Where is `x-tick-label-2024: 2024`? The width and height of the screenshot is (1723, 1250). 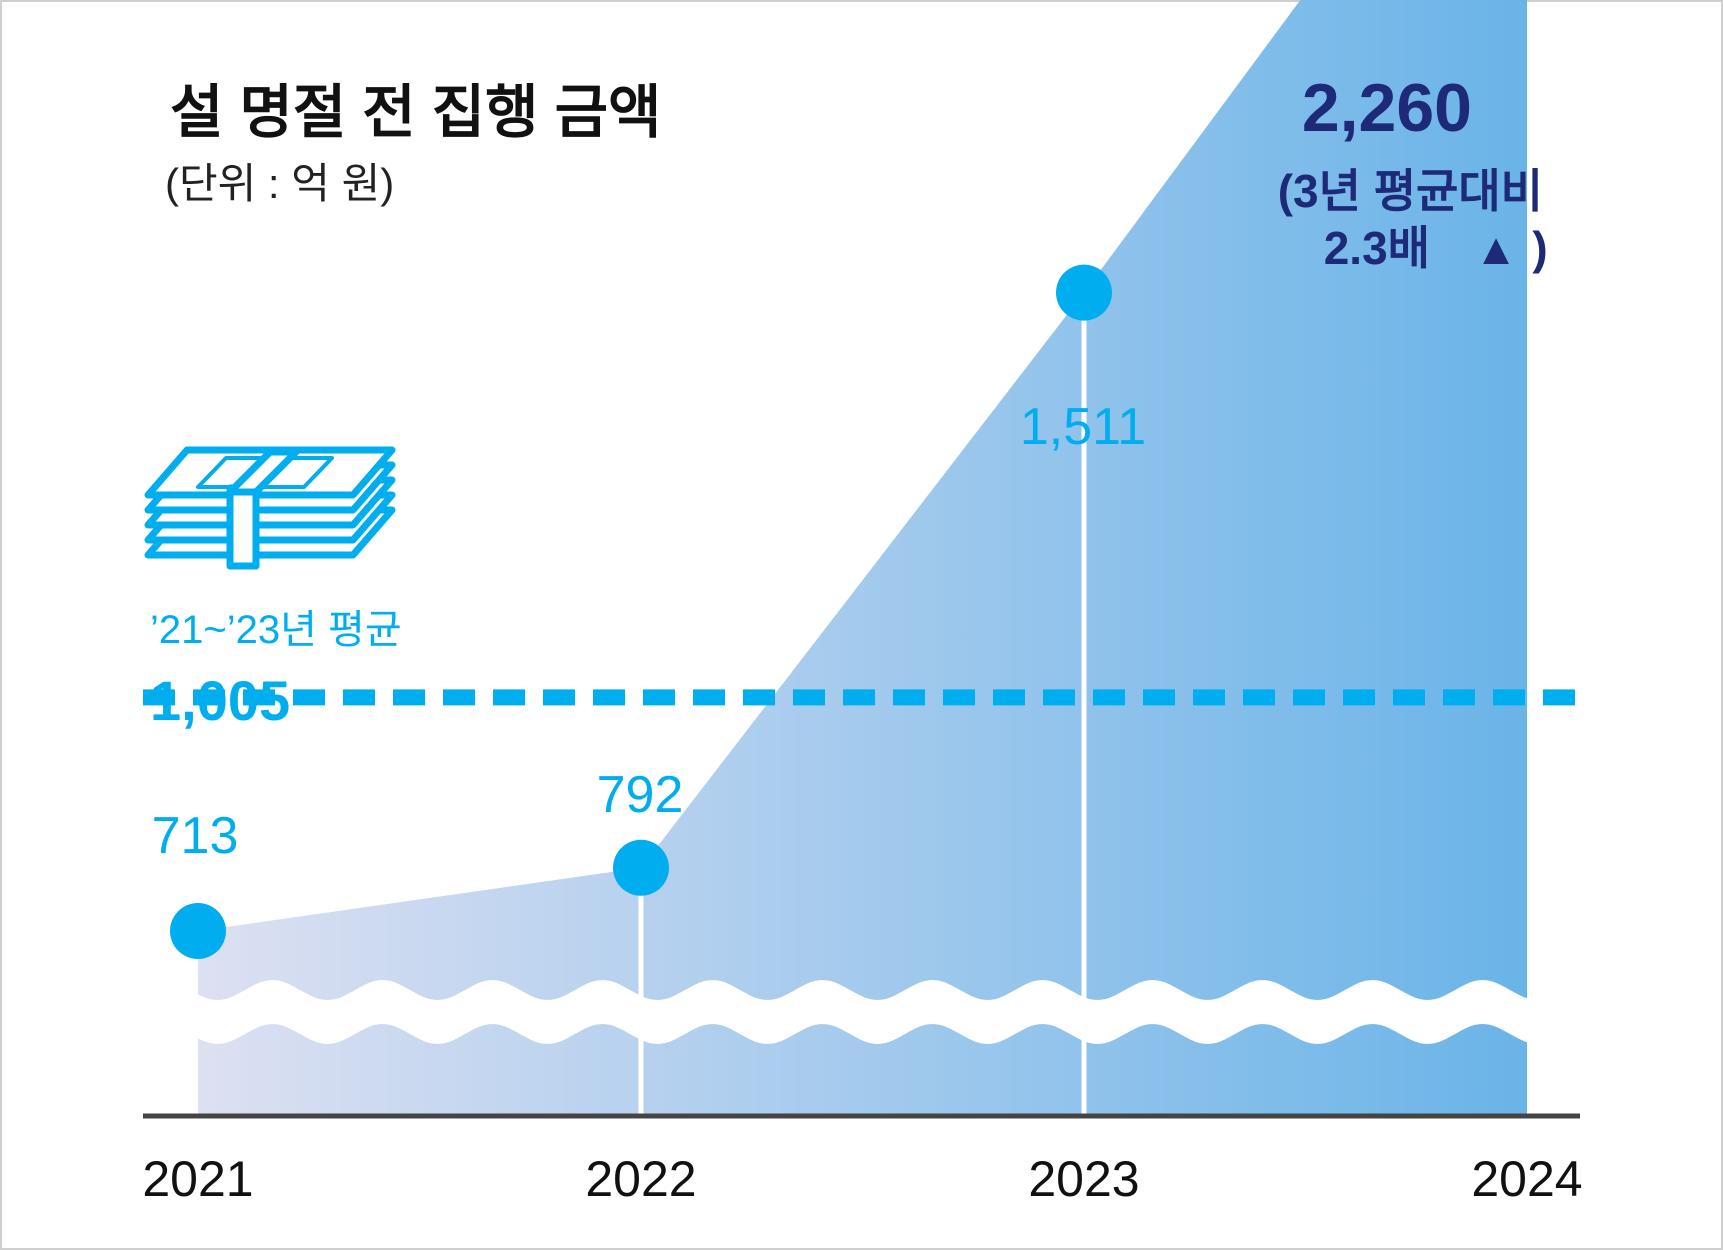
x-tick-label-2024: 2024 is located at coordinates (1526, 1179).